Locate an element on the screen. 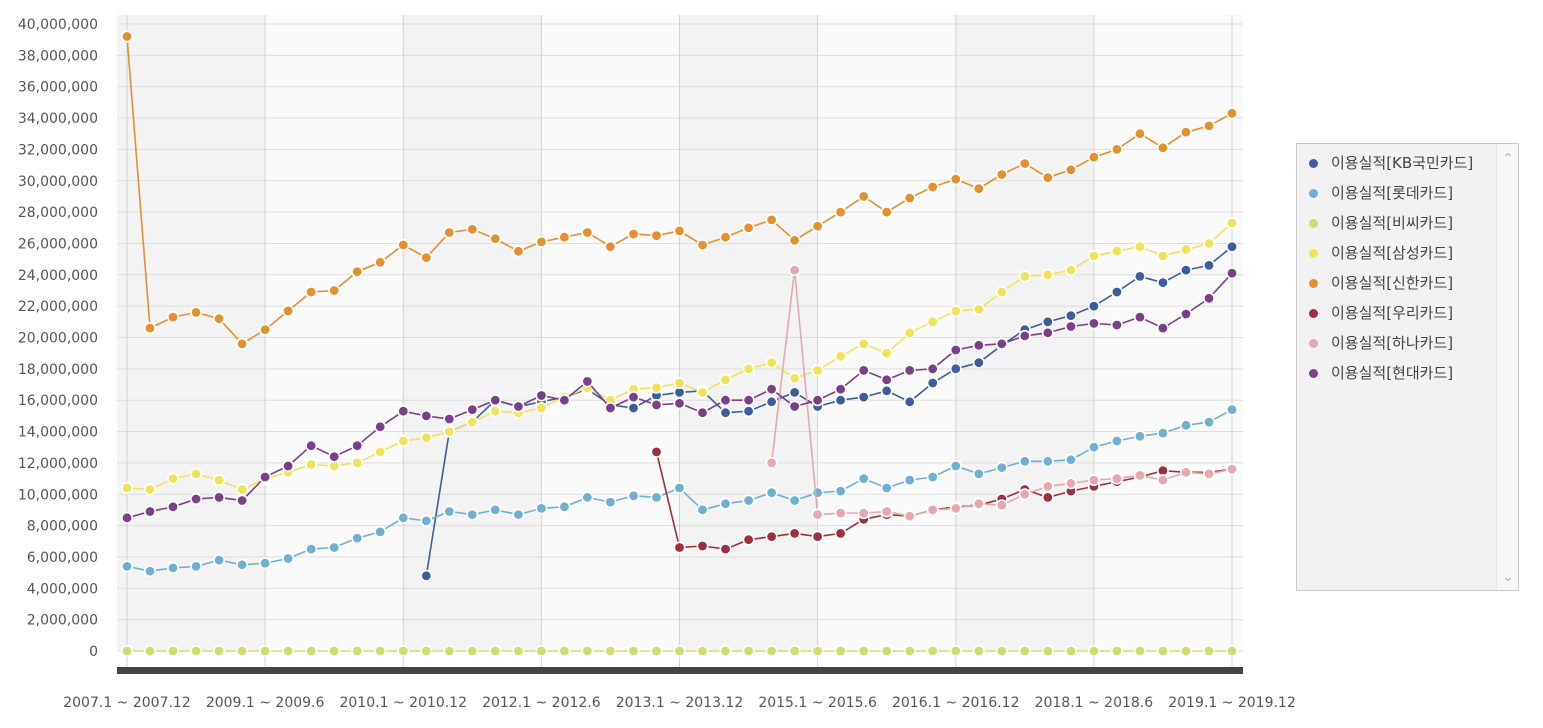  x-tick-label: 2012.1 ~ 2012.6 is located at coordinates (541, 703).